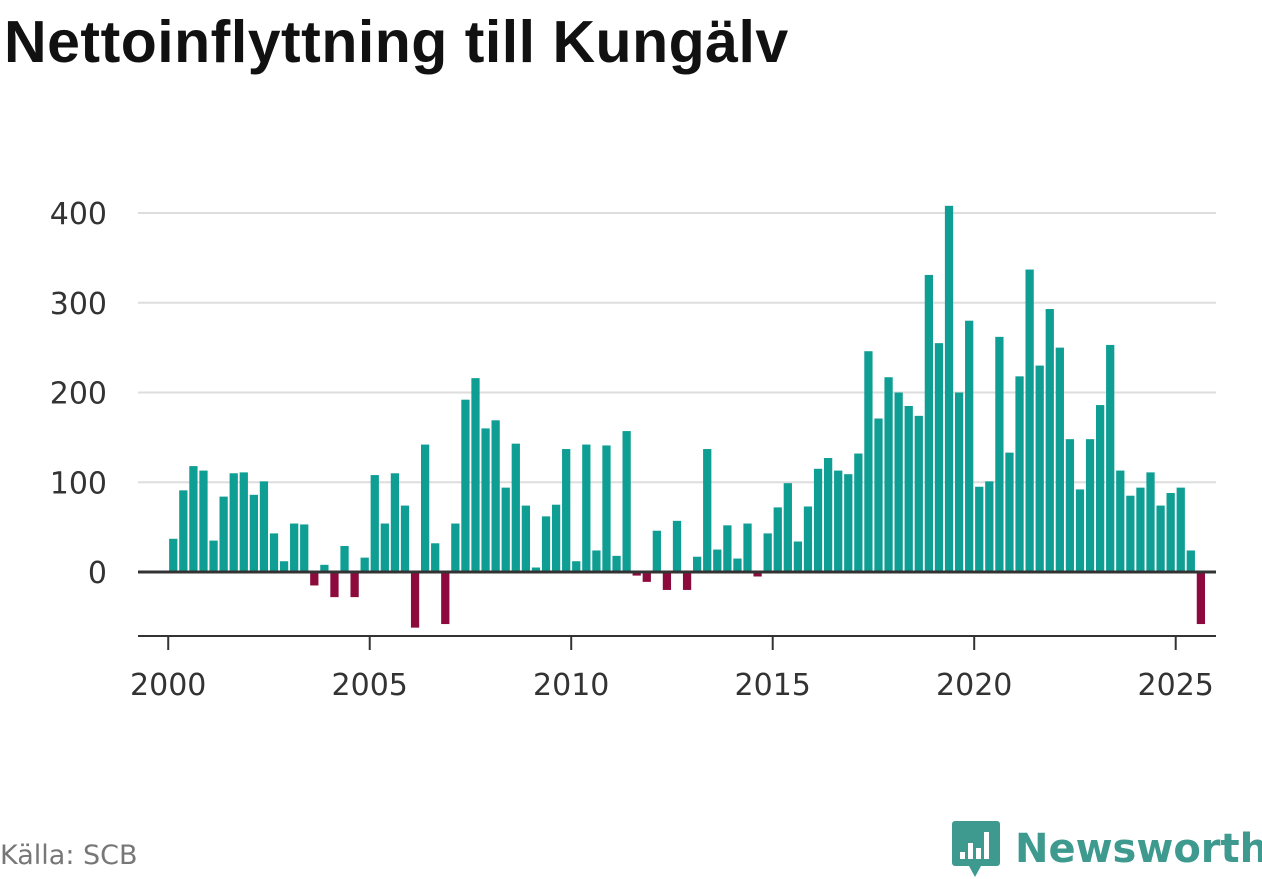 This screenshot has height=879, width=1262. I want to click on x-tick-label: 2025, so click(1176, 685).